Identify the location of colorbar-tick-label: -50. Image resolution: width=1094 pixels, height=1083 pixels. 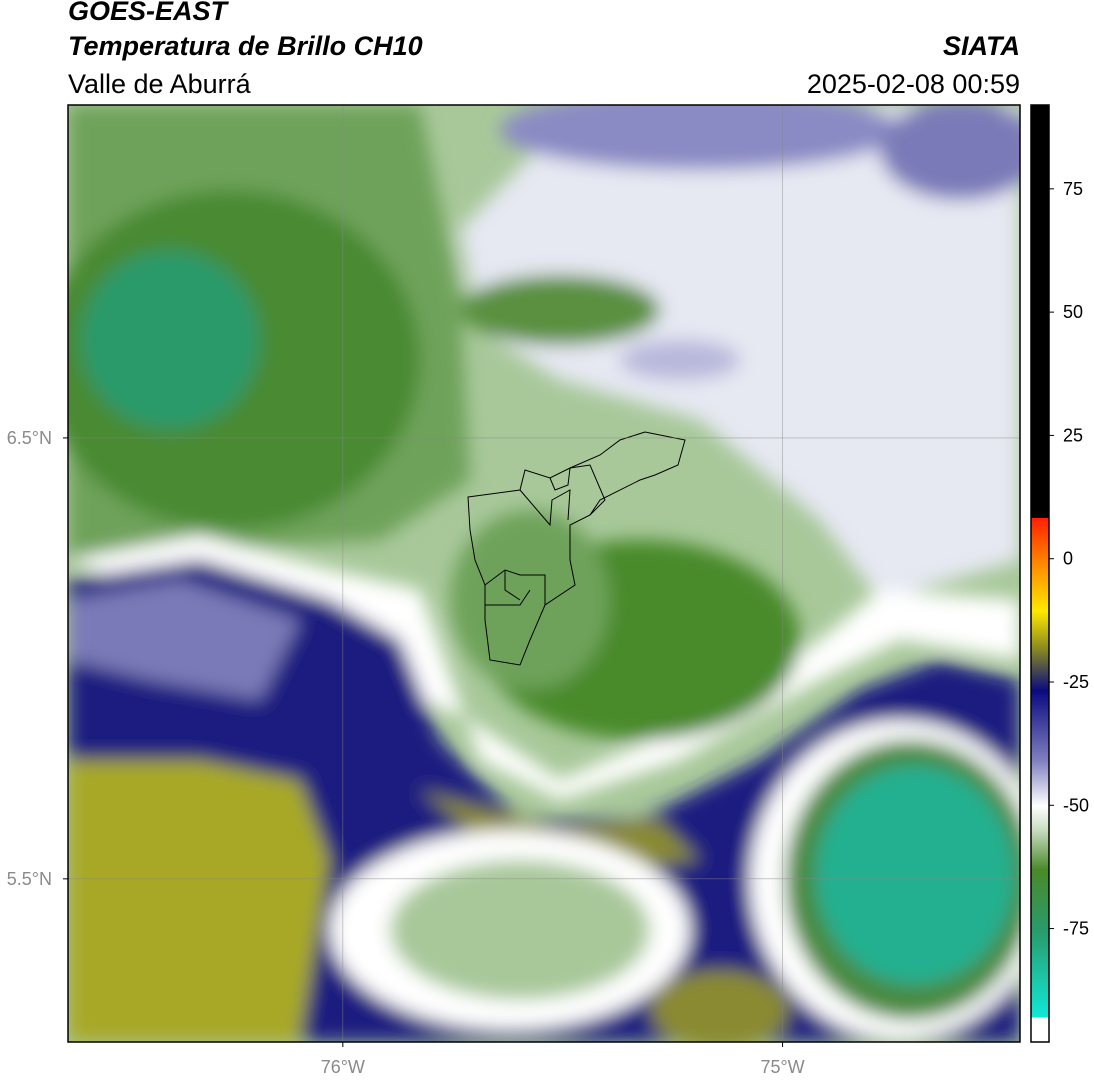
(1076, 805).